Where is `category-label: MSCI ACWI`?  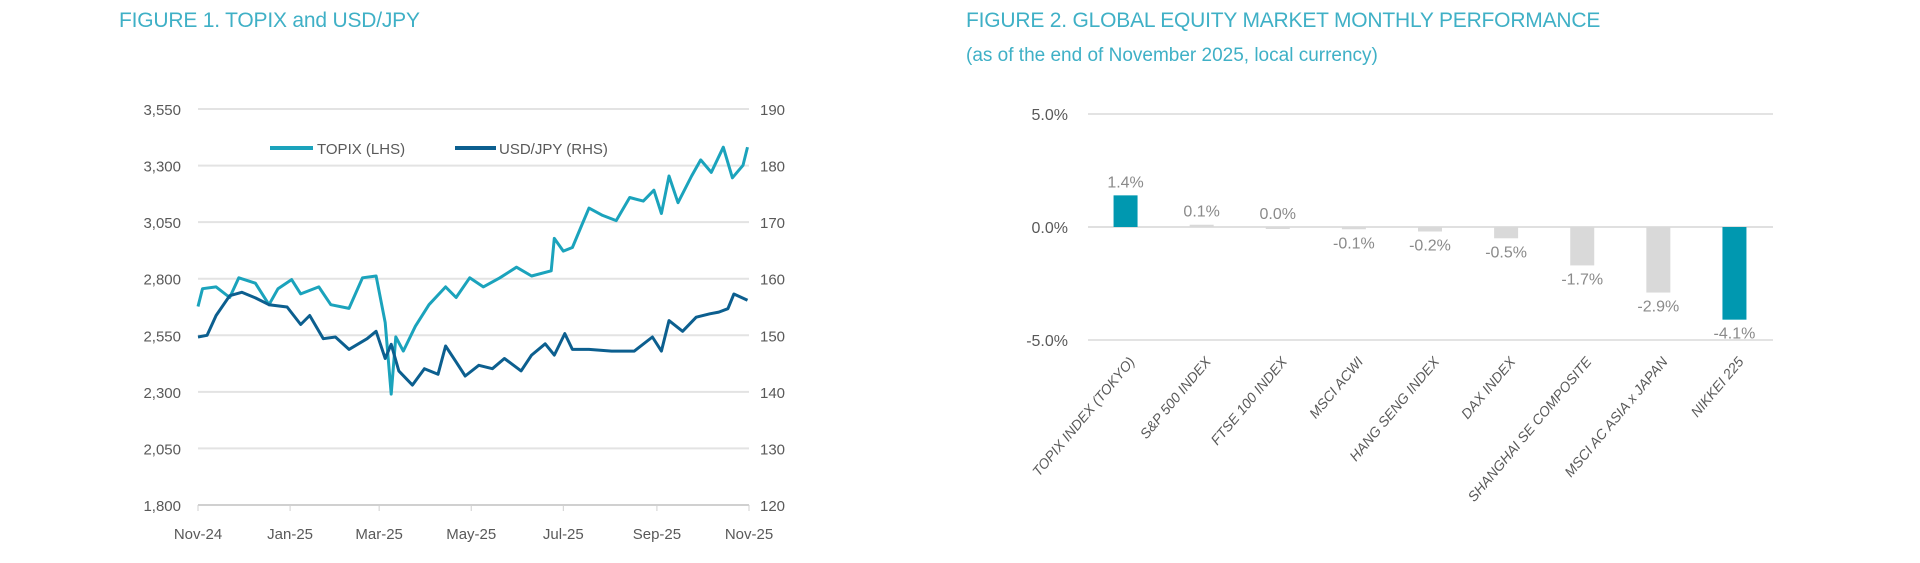 category-label: MSCI ACWI is located at coordinates (1336, 388).